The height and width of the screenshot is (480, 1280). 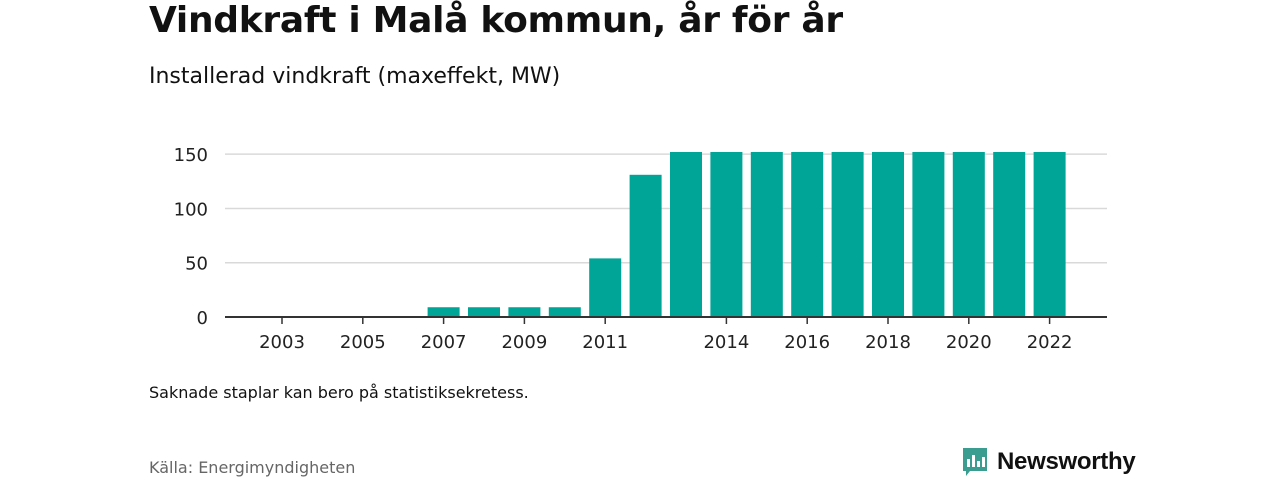 I want to click on x-tick-label: 2016, so click(x=807, y=342).